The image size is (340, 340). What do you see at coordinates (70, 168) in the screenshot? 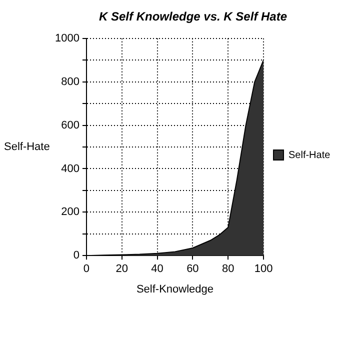
I see `y-tick-label: 400` at bounding box center [70, 168].